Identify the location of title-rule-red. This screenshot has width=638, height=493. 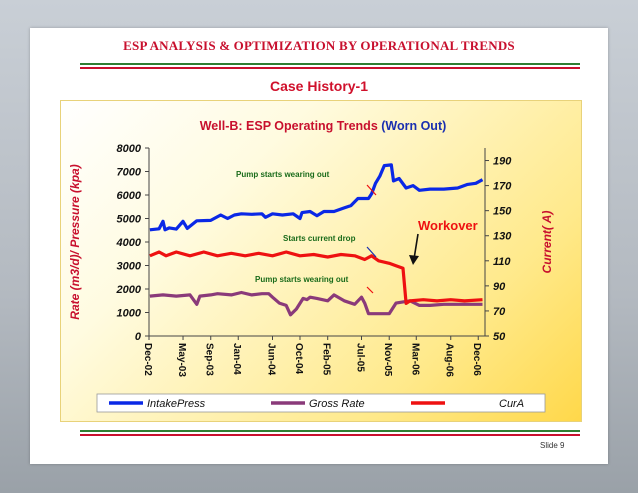
(330, 68).